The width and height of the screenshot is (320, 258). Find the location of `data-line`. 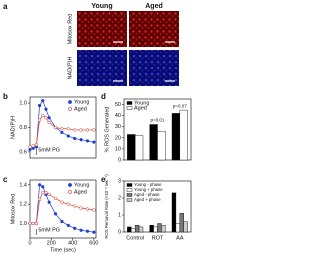

data-line is located at coordinates (62, 208).